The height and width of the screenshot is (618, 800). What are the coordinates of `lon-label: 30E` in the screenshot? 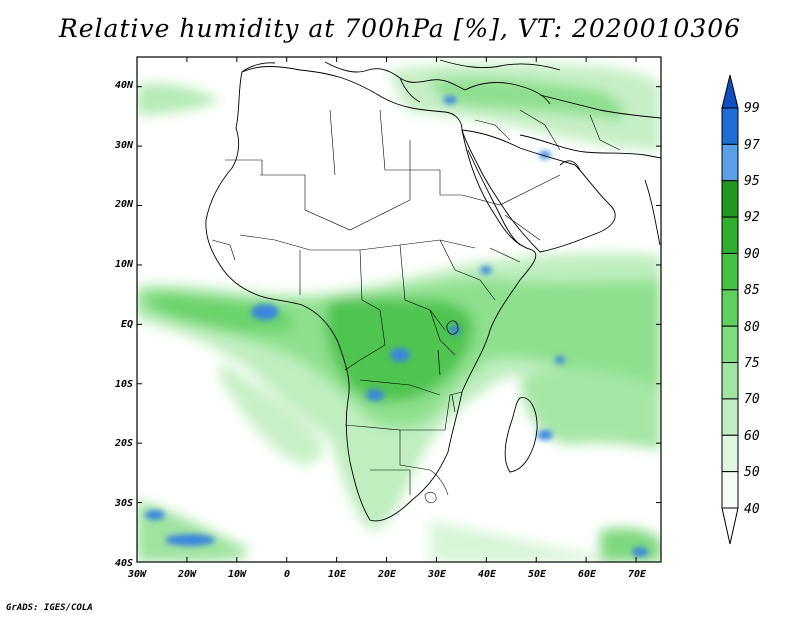 It's located at (437, 574).